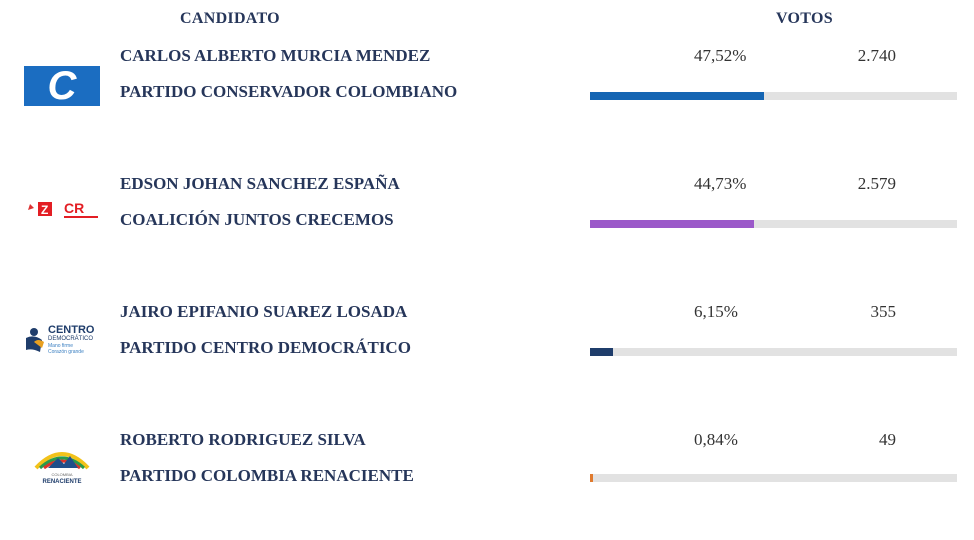 The width and height of the screenshot is (974, 540). Describe the element at coordinates (62, 216) in the screenshot. I see `juntos-crecemos-logo: Z CR` at that location.